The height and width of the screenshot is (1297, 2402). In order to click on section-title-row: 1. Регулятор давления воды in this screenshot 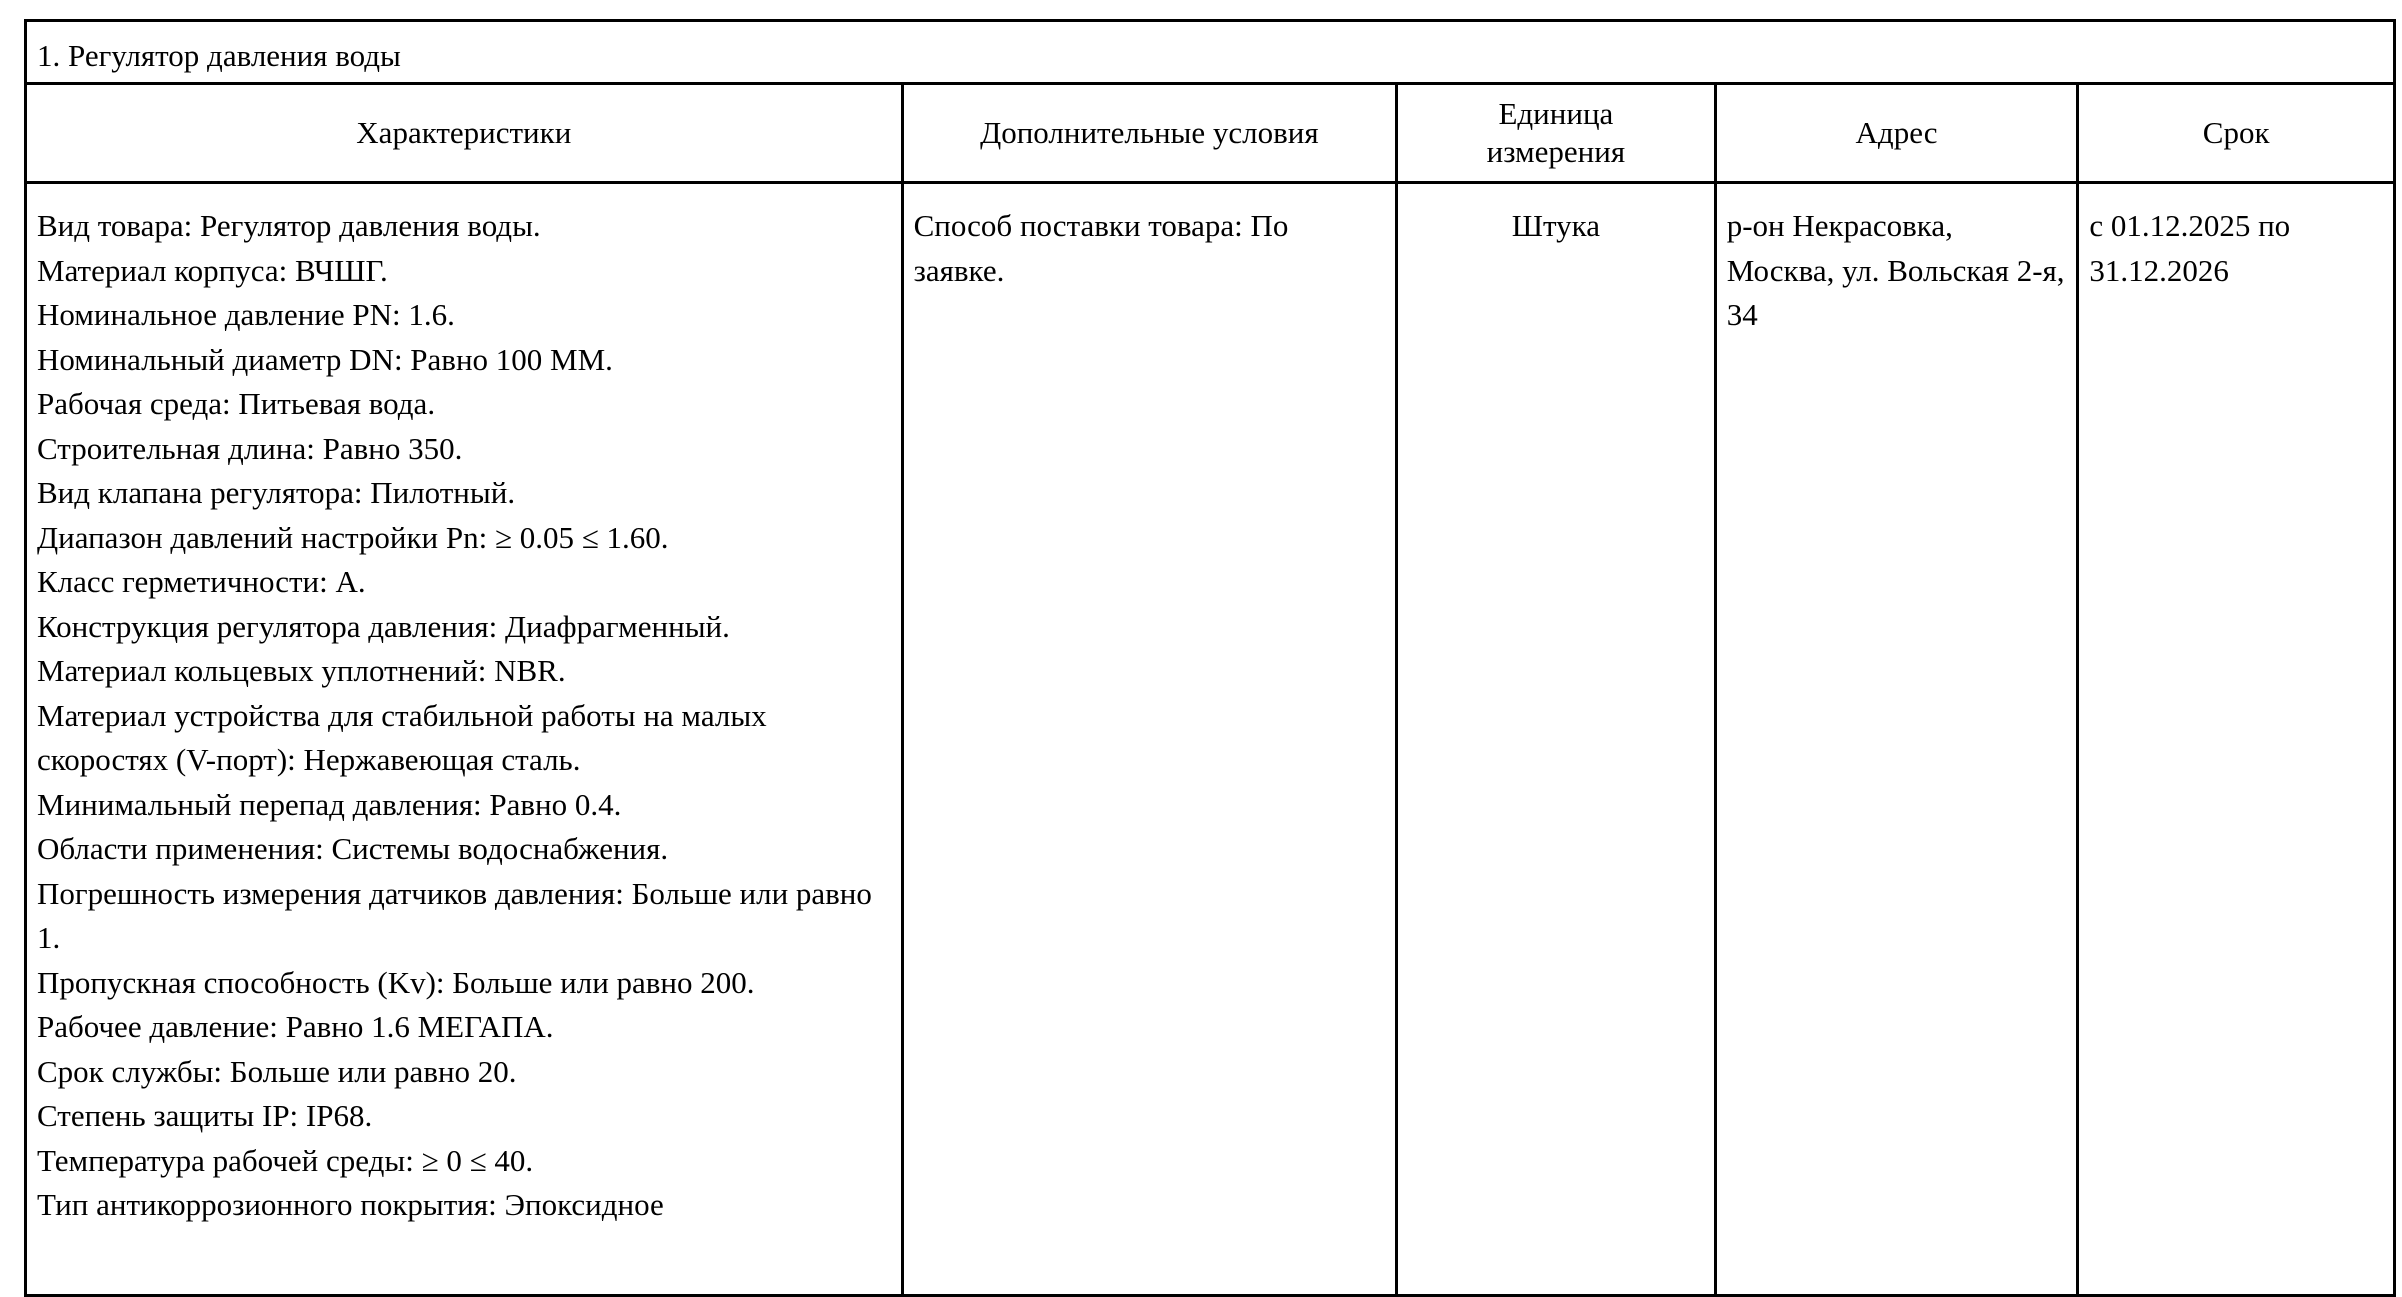, I will do `click(1210, 52)`.